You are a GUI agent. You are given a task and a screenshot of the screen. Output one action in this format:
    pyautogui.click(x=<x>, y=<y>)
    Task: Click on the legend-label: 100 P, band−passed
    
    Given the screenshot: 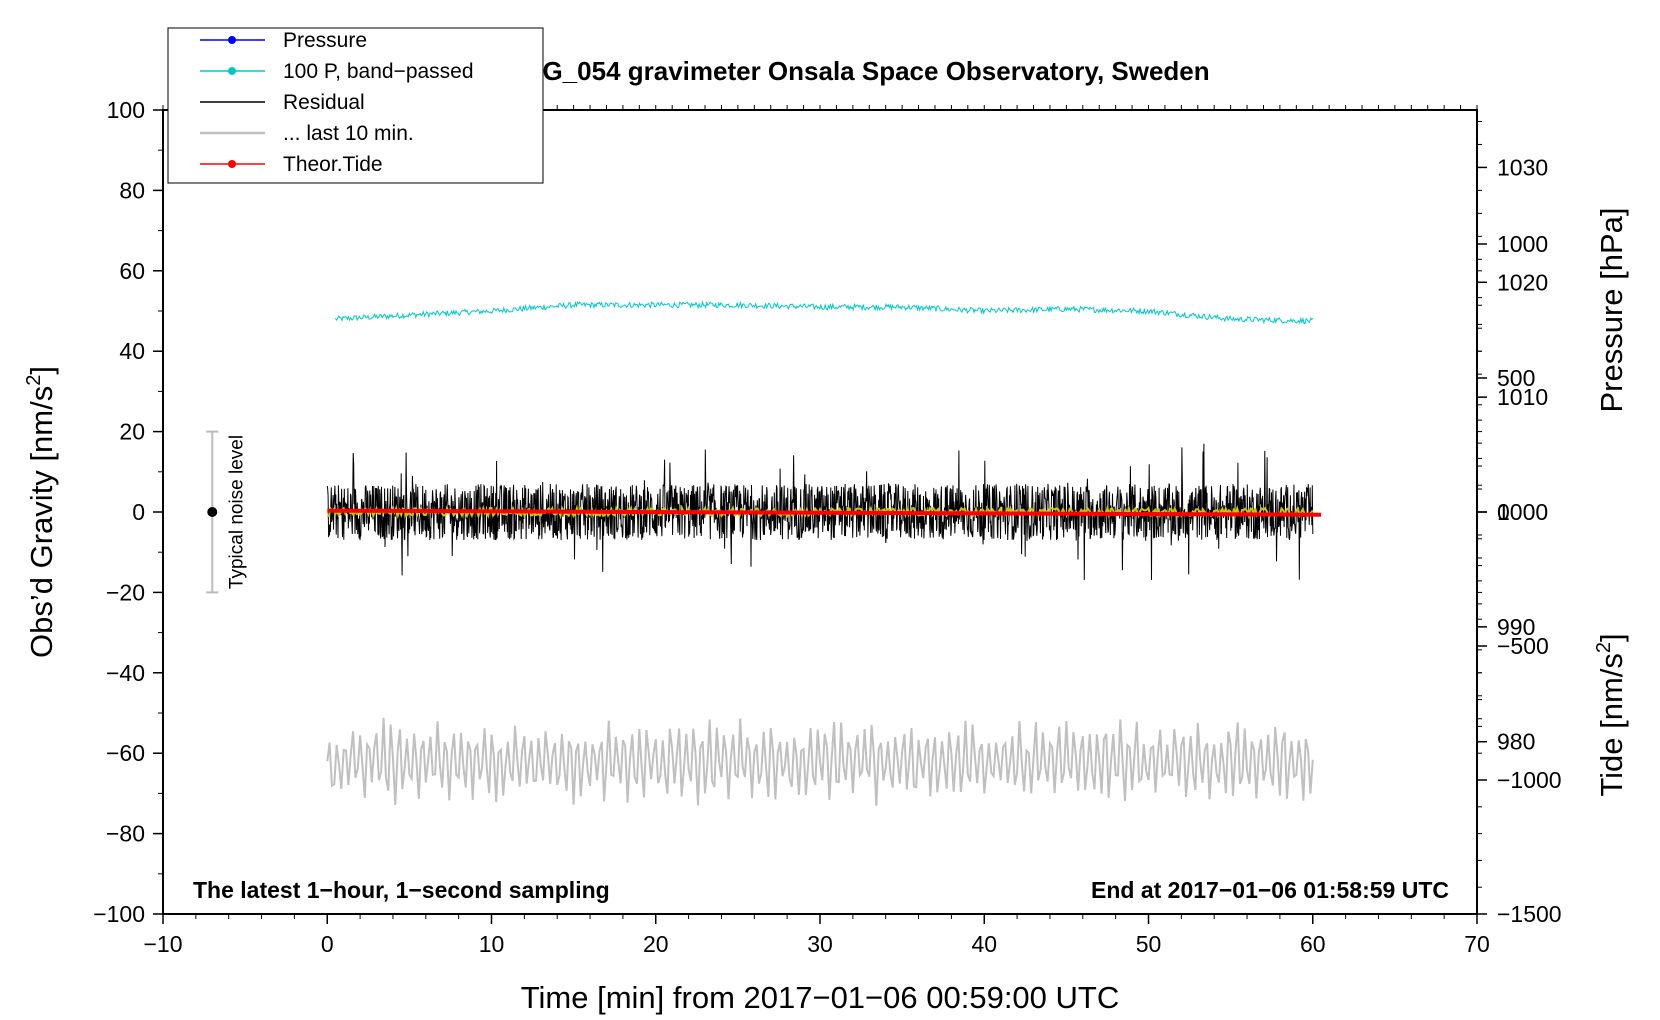 What is the action you would take?
    pyautogui.click(x=378, y=71)
    